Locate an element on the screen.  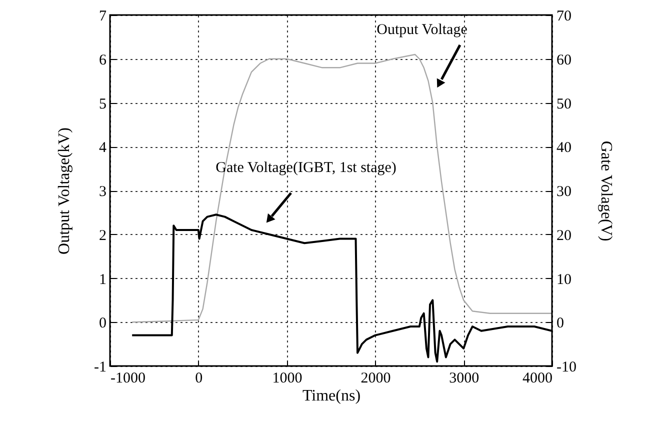
y-tick-label: -1 is located at coordinates (100, 368).